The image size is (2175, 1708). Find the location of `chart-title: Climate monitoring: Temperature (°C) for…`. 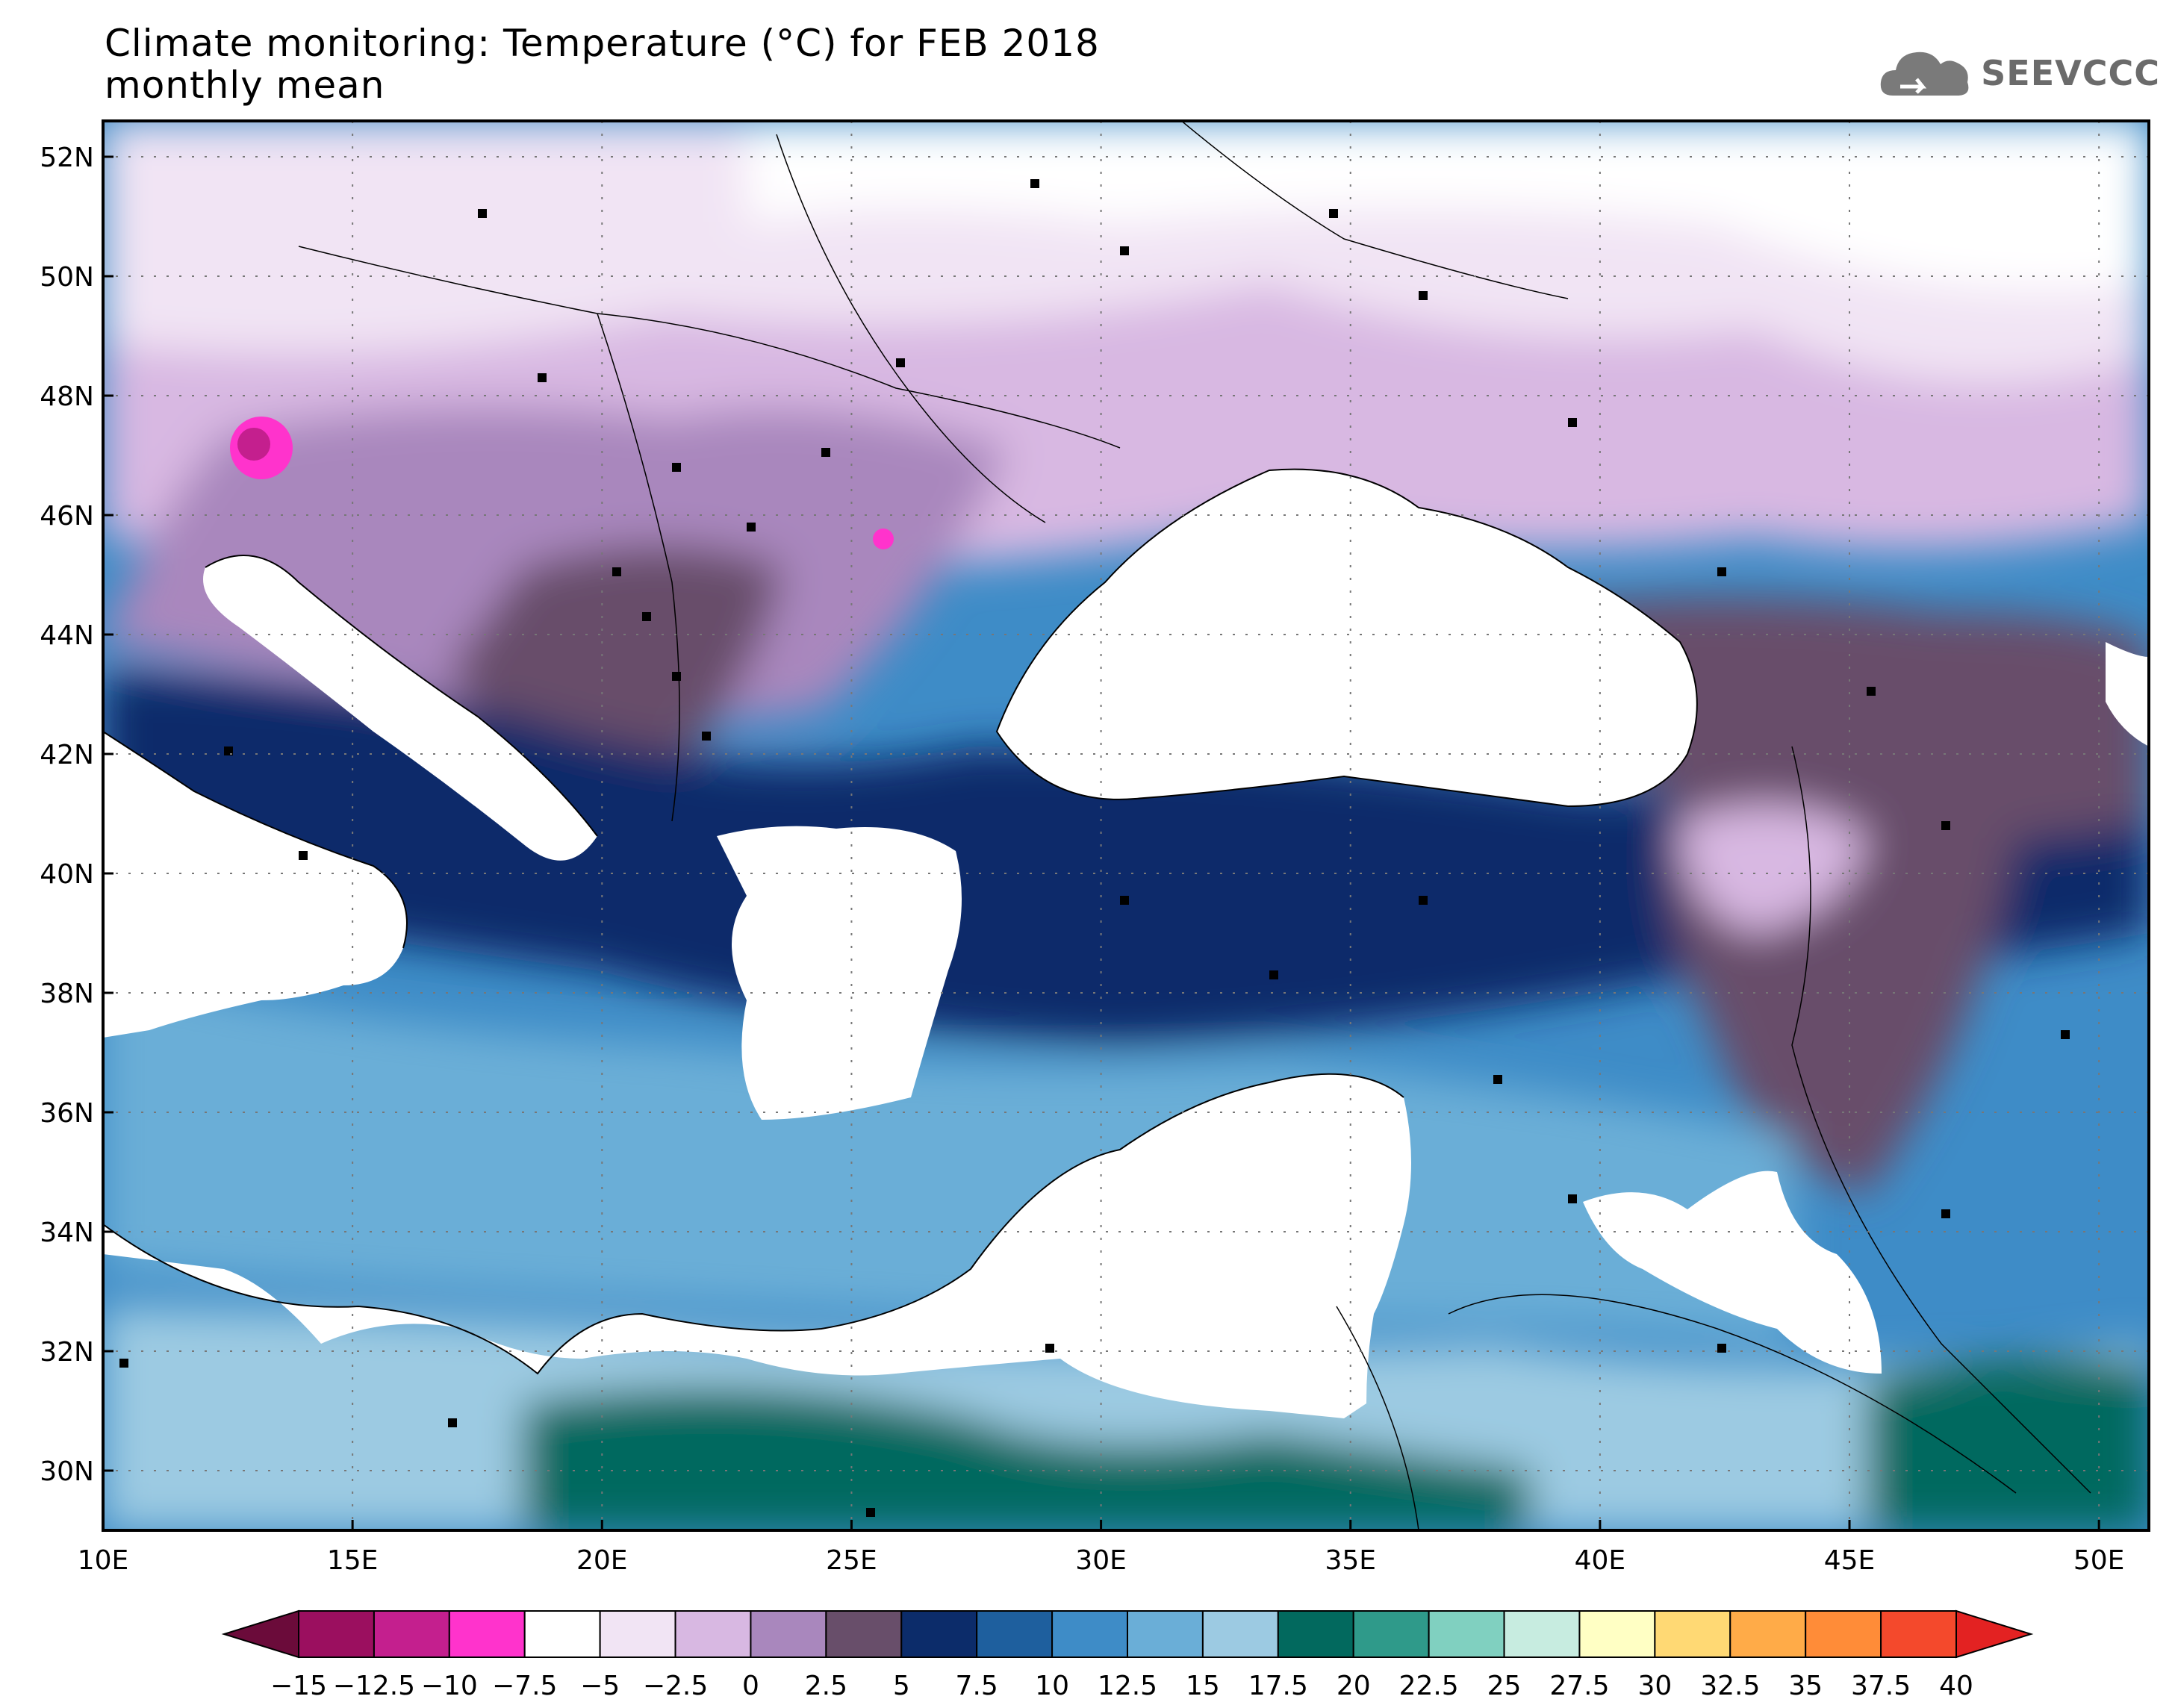

chart-title: Climate monitoring: Temperature (°C) for… is located at coordinates (602, 64).